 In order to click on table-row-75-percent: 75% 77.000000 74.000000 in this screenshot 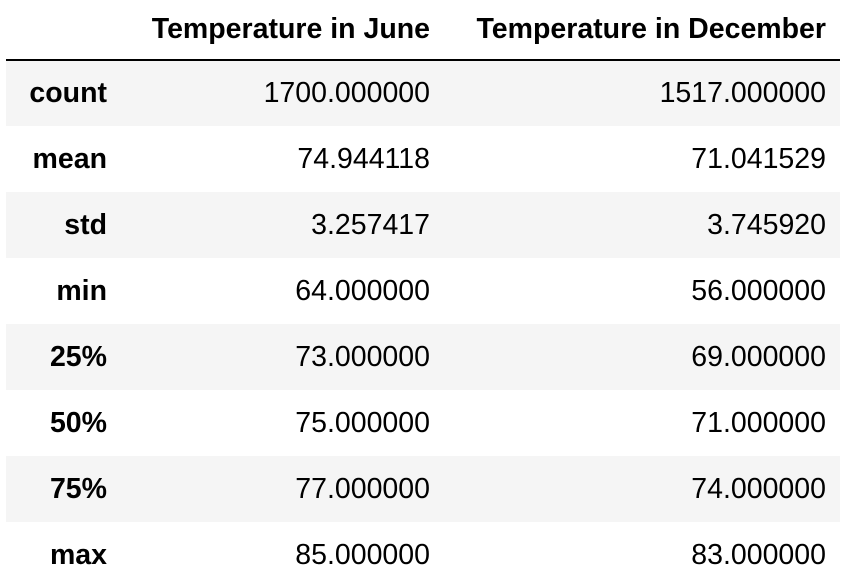, I will do `click(423, 489)`.